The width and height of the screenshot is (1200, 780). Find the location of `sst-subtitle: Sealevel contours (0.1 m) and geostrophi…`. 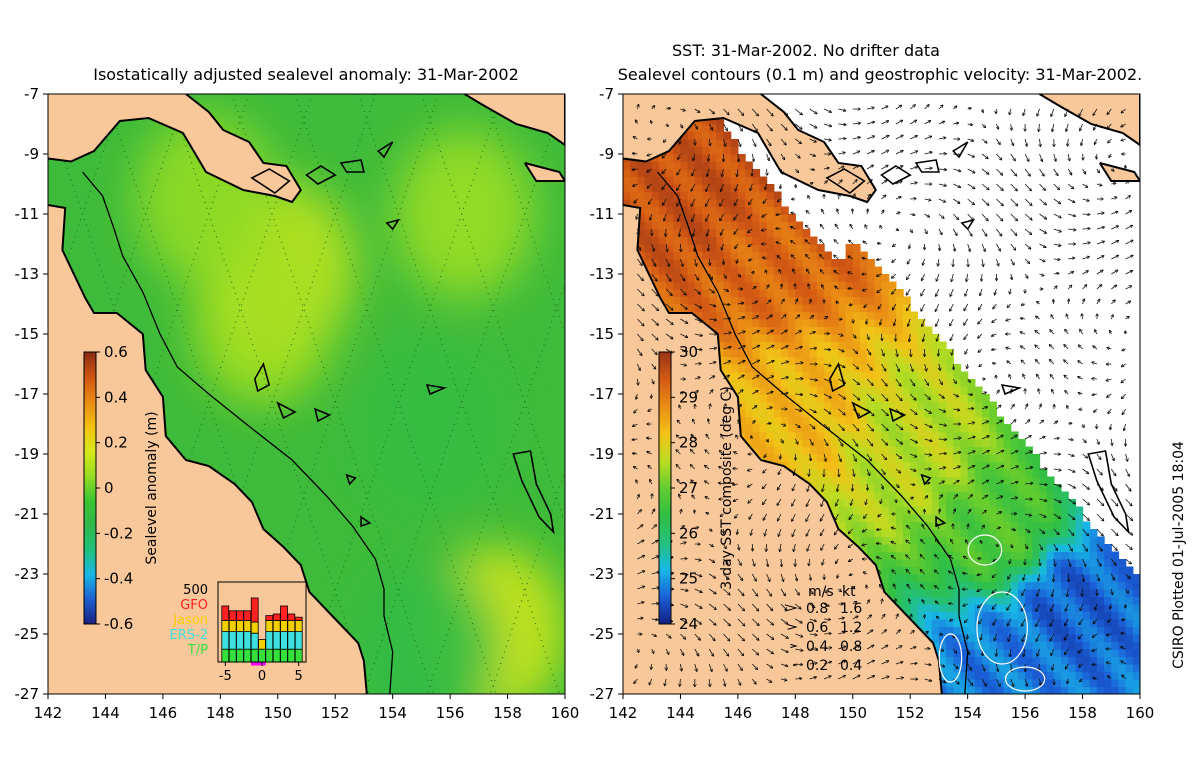

sst-subtitle: Sealevel contours (0.1 m) and geostrophi… is located at coordinates (880, 74).